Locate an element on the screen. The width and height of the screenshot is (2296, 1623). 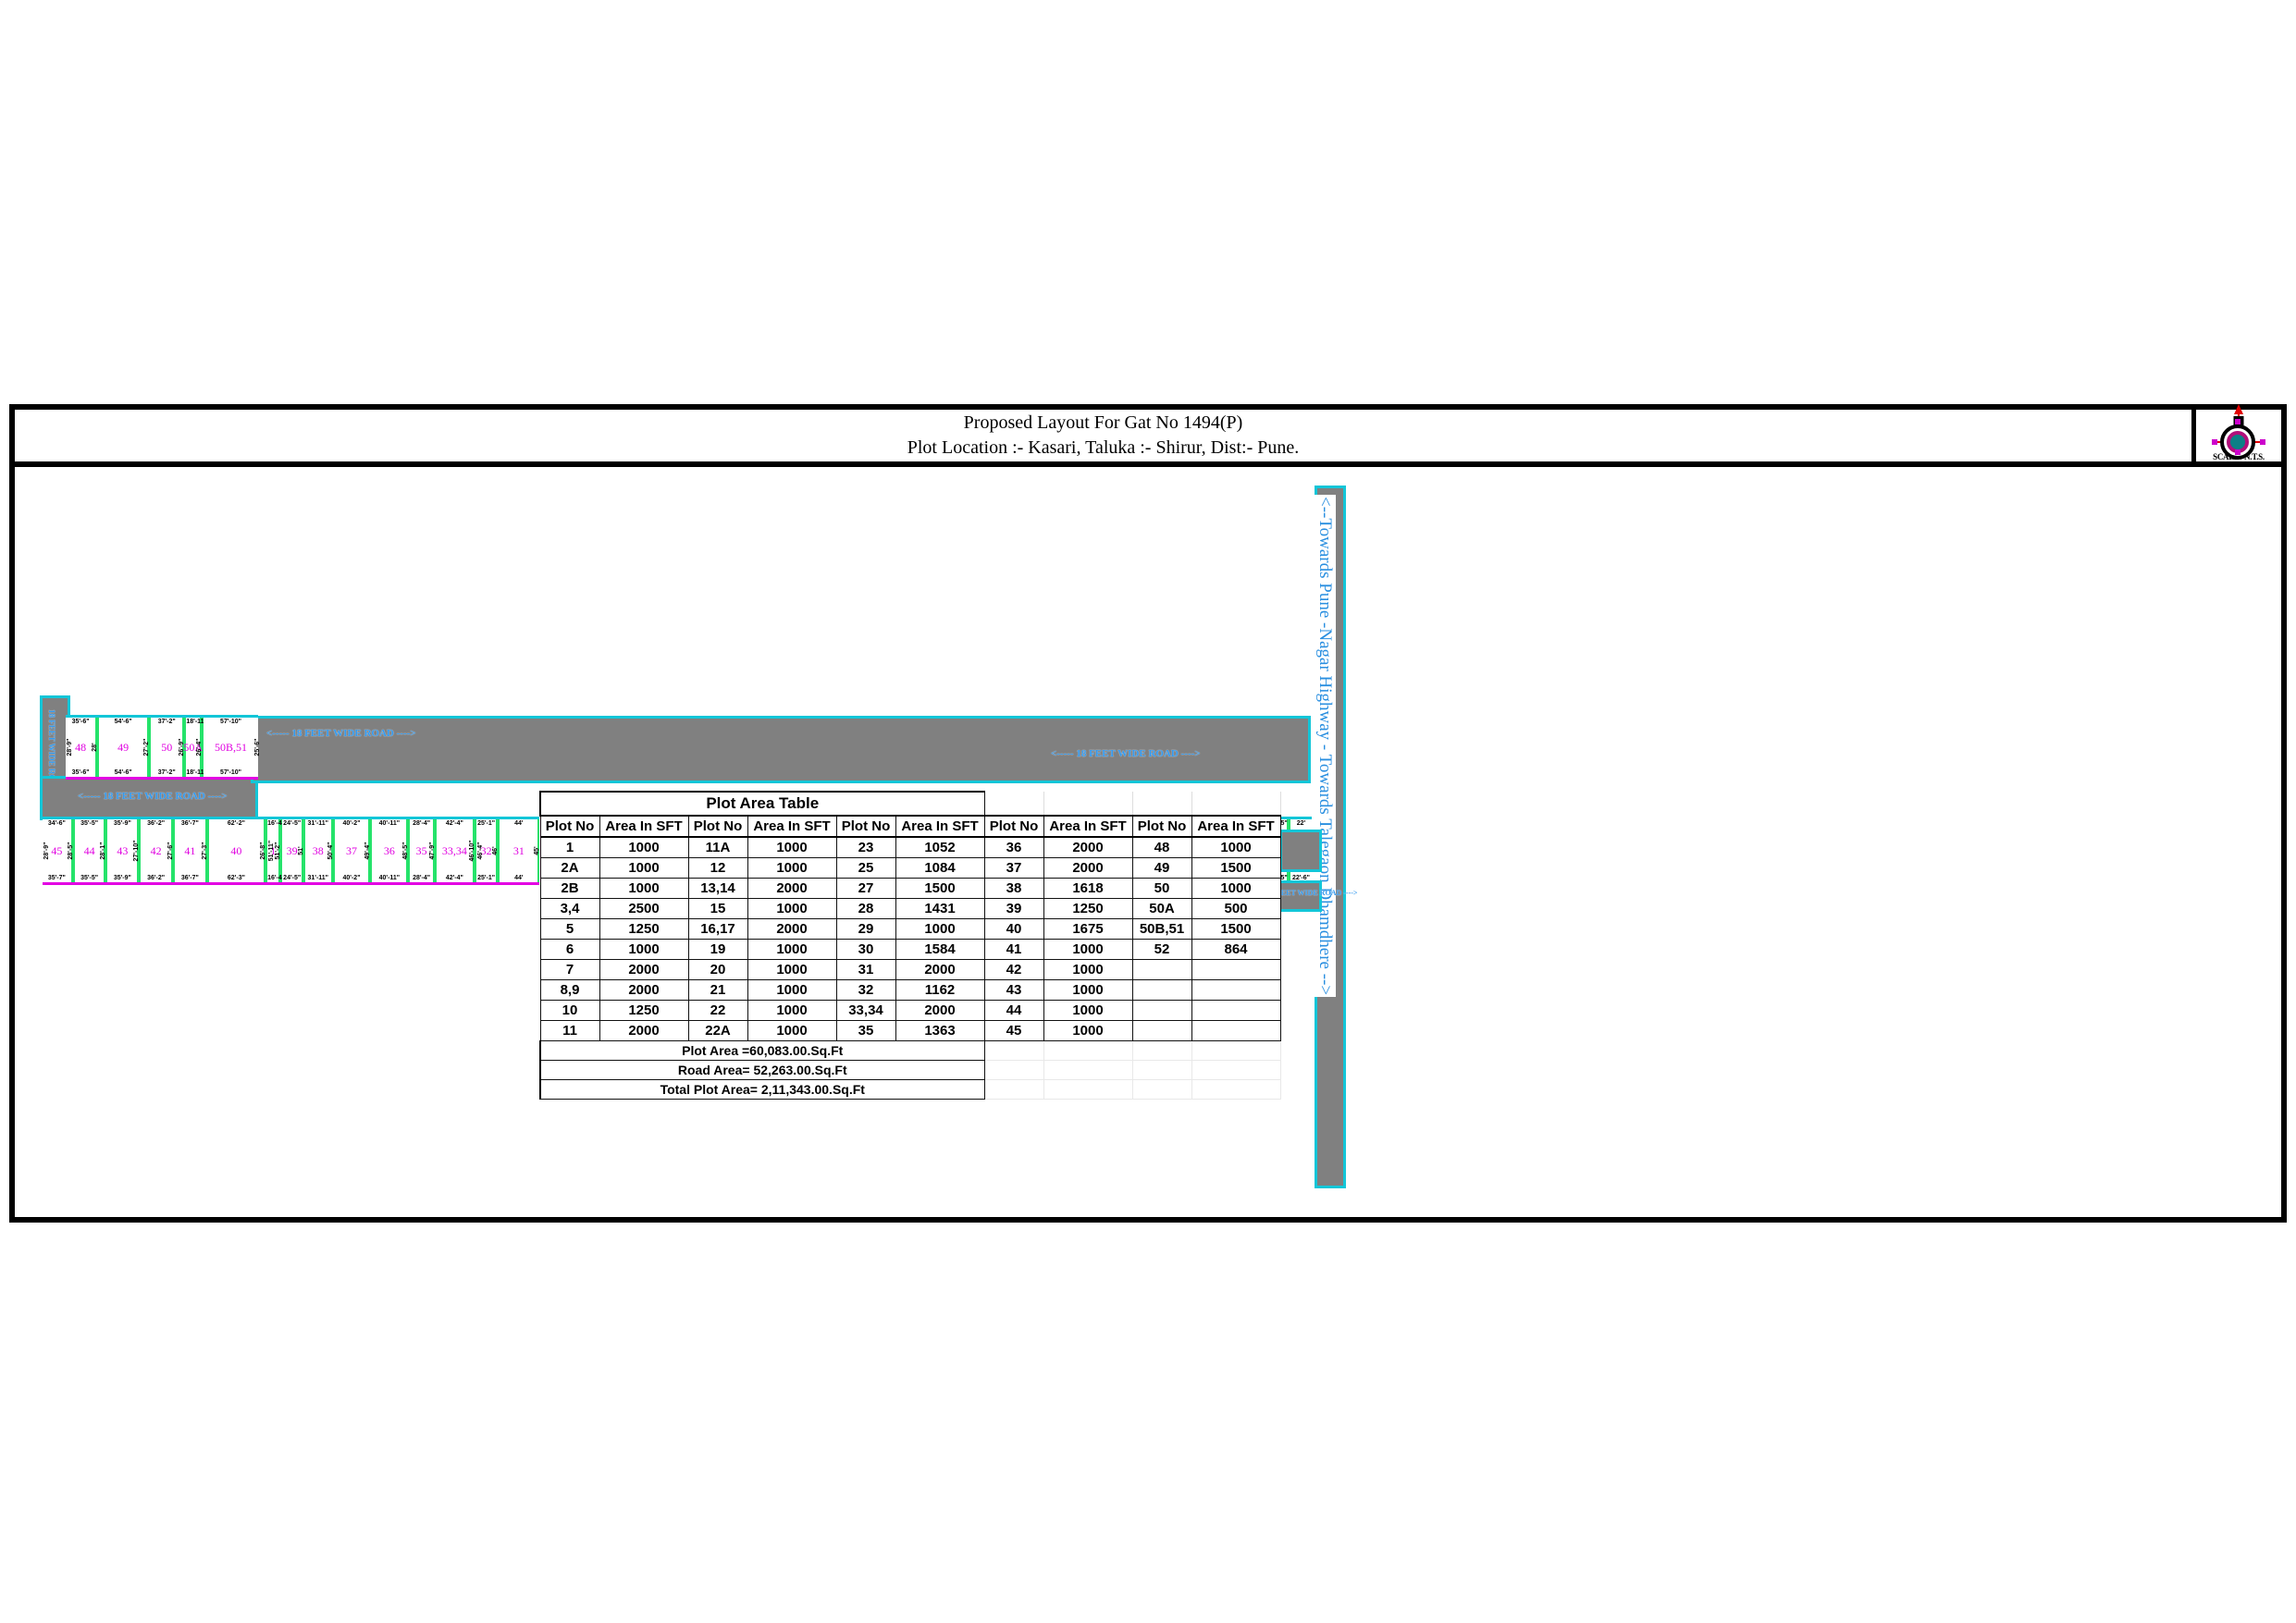
plot-dim-bottom: 40'-2" is located at coordinates (351, 878).